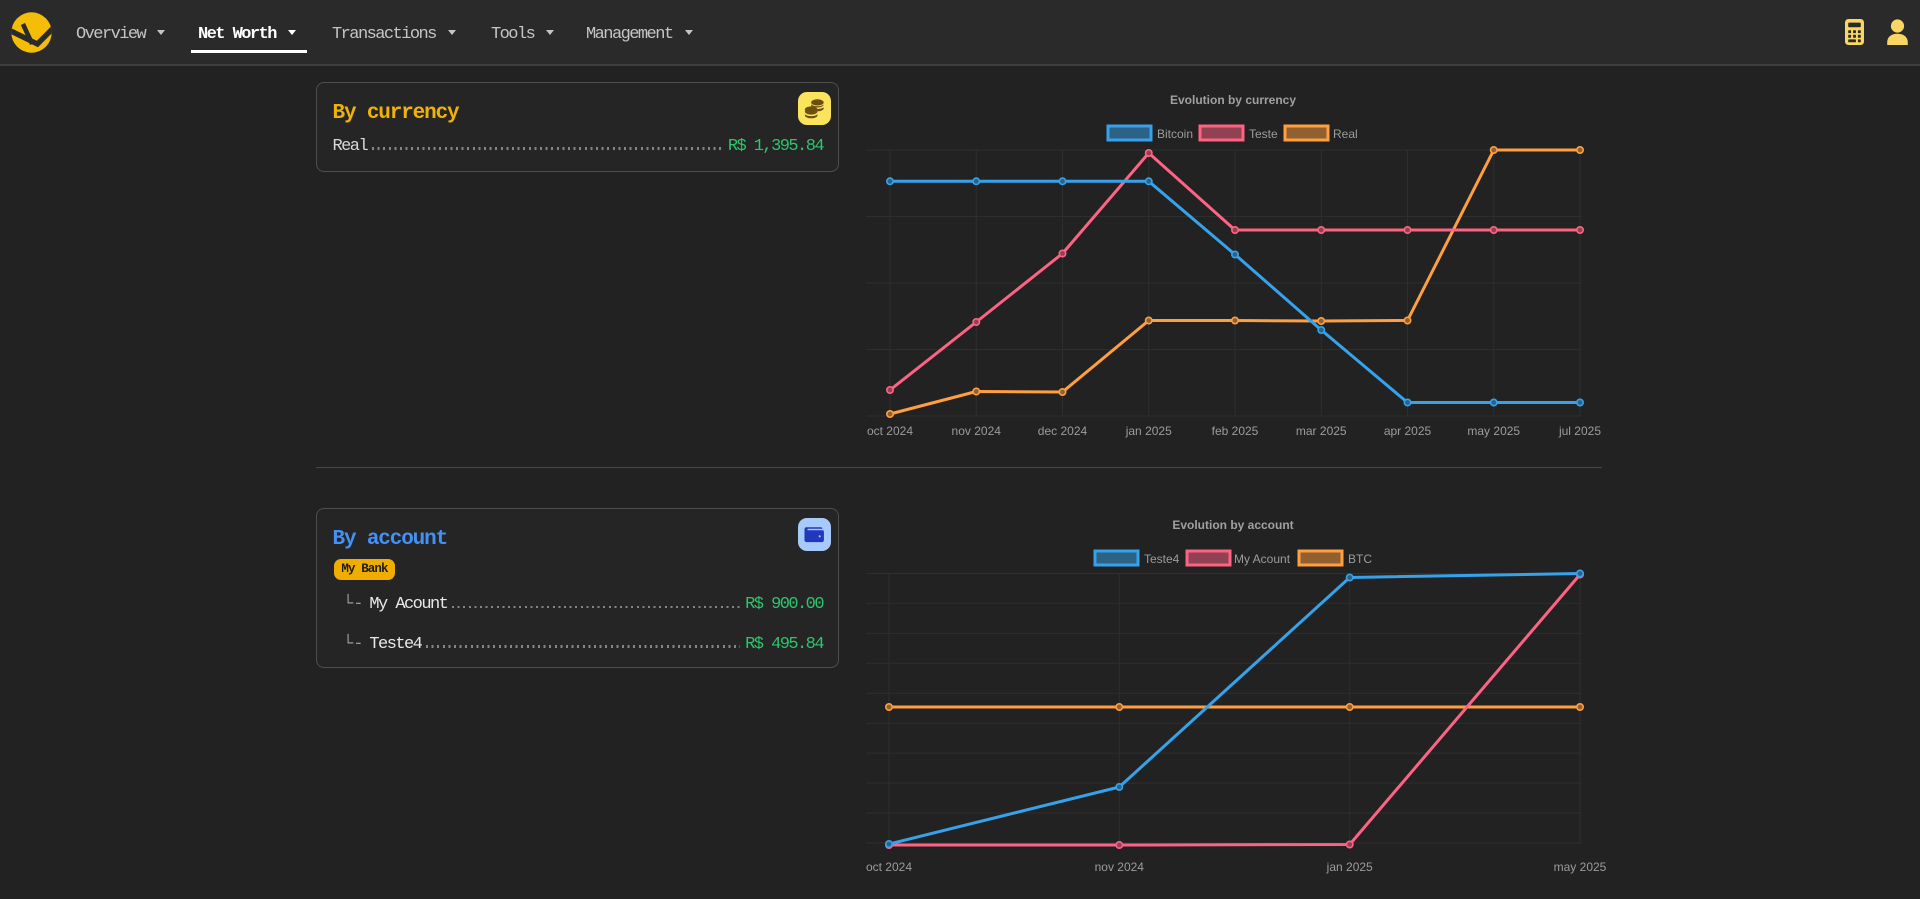  I want to click on svg-text: BTC, so click(1360, 559).